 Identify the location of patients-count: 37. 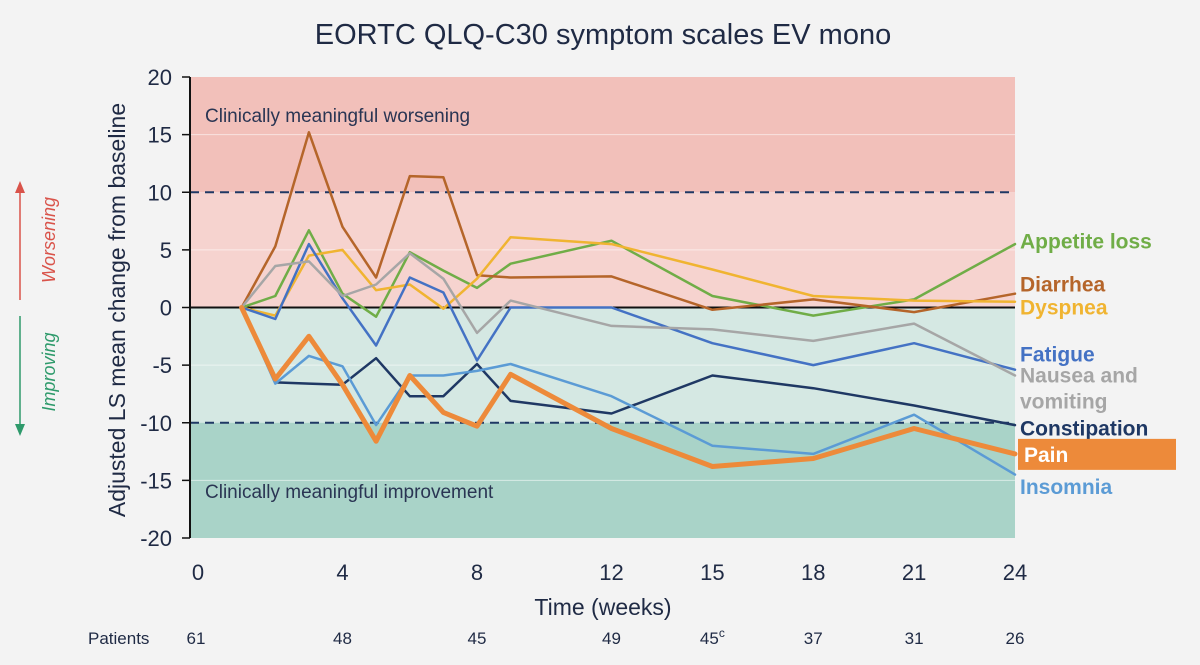
(813, 638).